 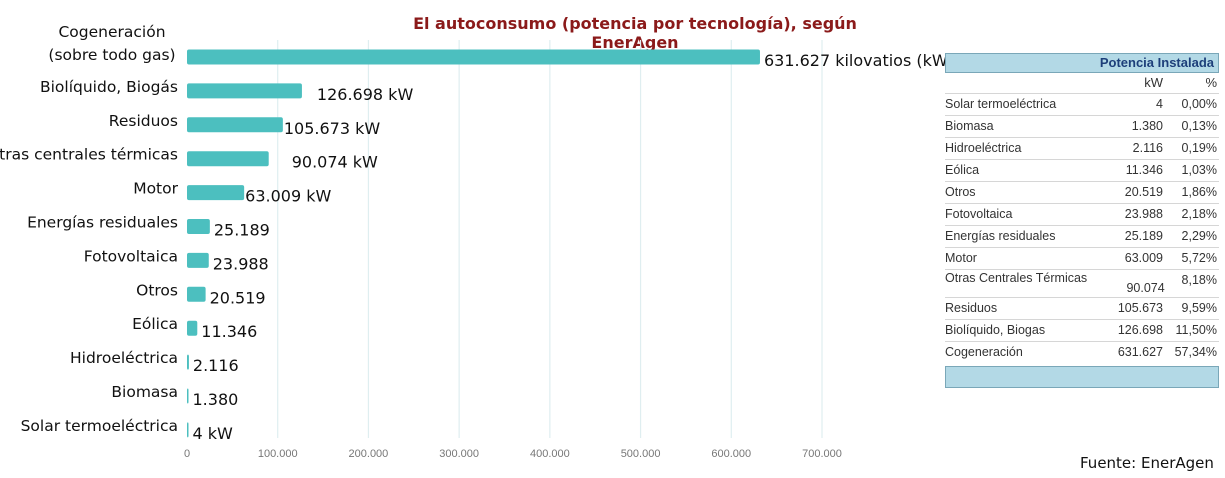 What do you see at coordinates (1143, 214) in the screenshot?
I see `table-cell-kw: 23.988` at bounding box center [1143, 214].